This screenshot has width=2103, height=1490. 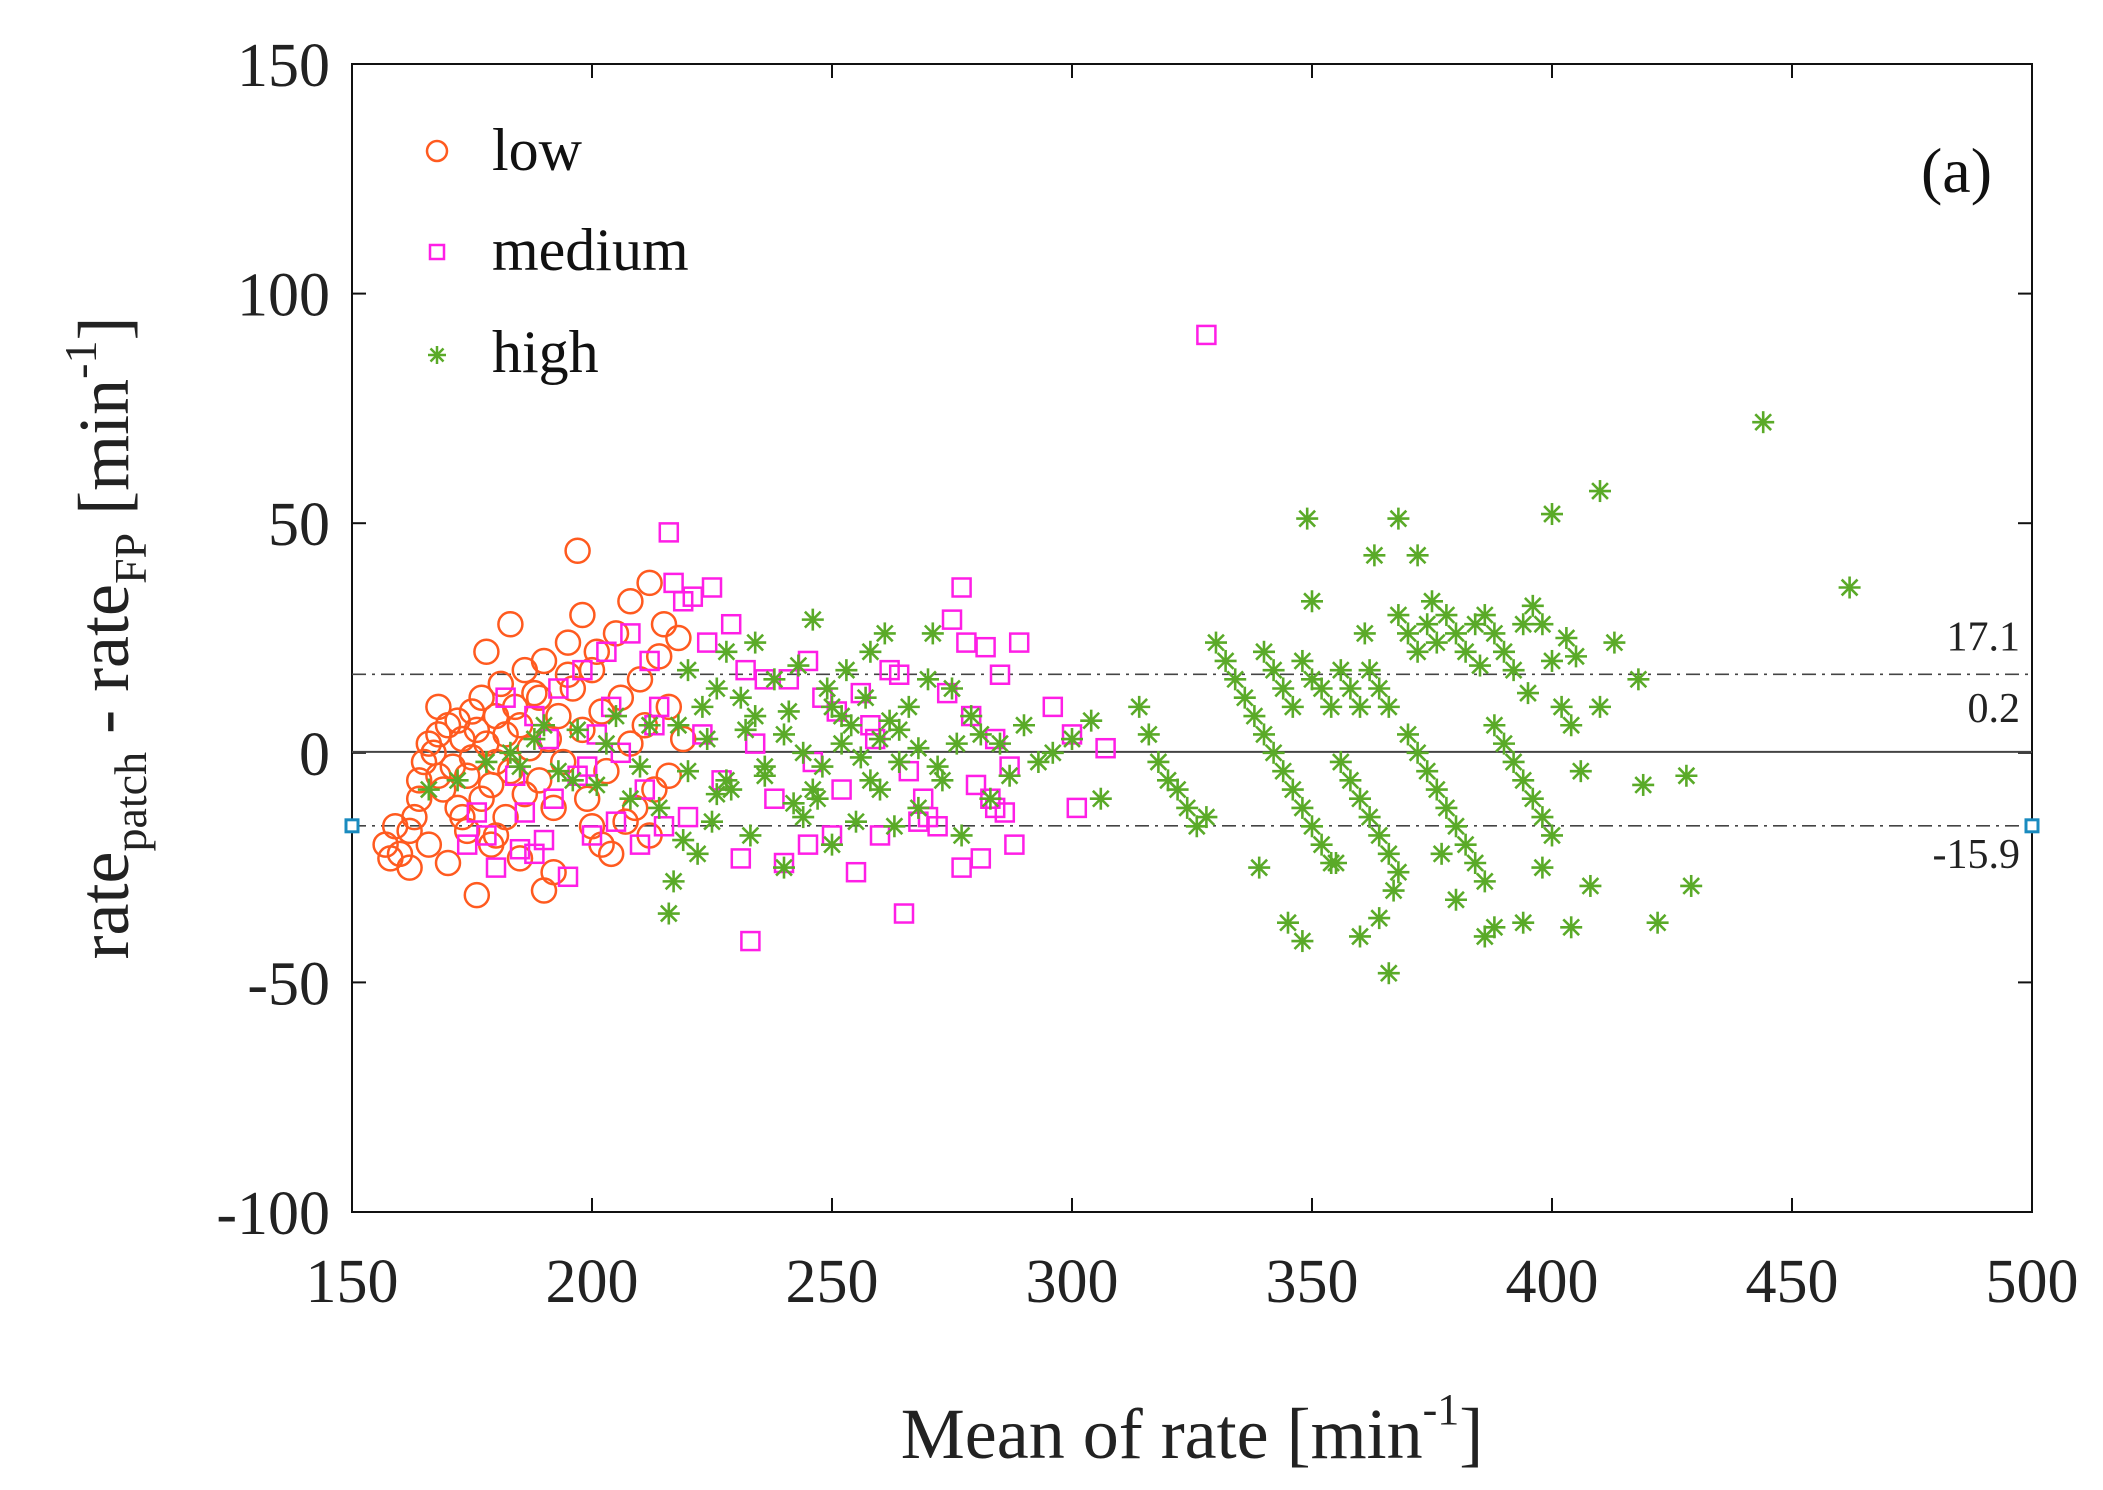 What do you see at coordinates (314, 755) in the screenshot?
I see `y-tick-label: 0` at bounding box center [314, 755].